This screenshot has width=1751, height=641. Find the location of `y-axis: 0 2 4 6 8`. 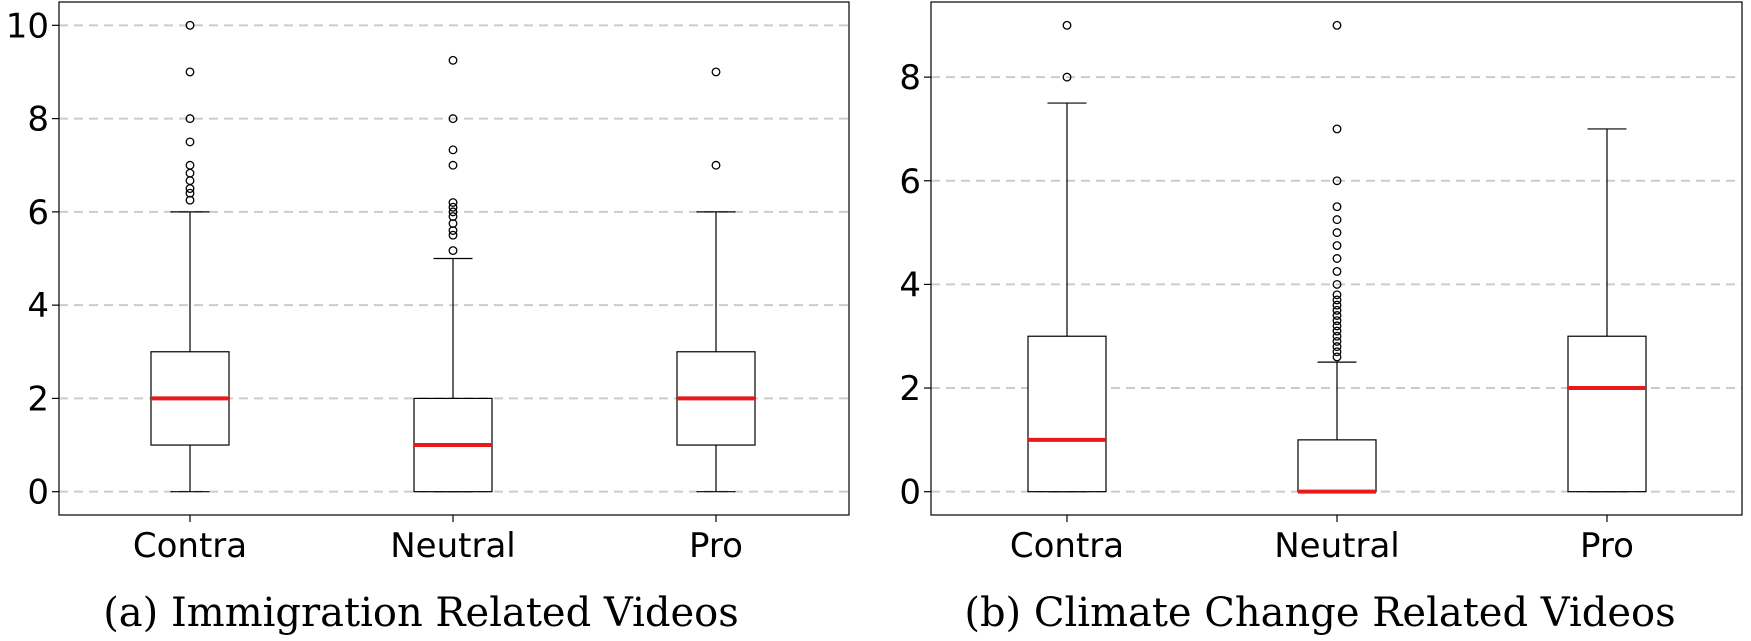

y-axis: 0 2 4 6 8 is located at coordinates (915, 285).